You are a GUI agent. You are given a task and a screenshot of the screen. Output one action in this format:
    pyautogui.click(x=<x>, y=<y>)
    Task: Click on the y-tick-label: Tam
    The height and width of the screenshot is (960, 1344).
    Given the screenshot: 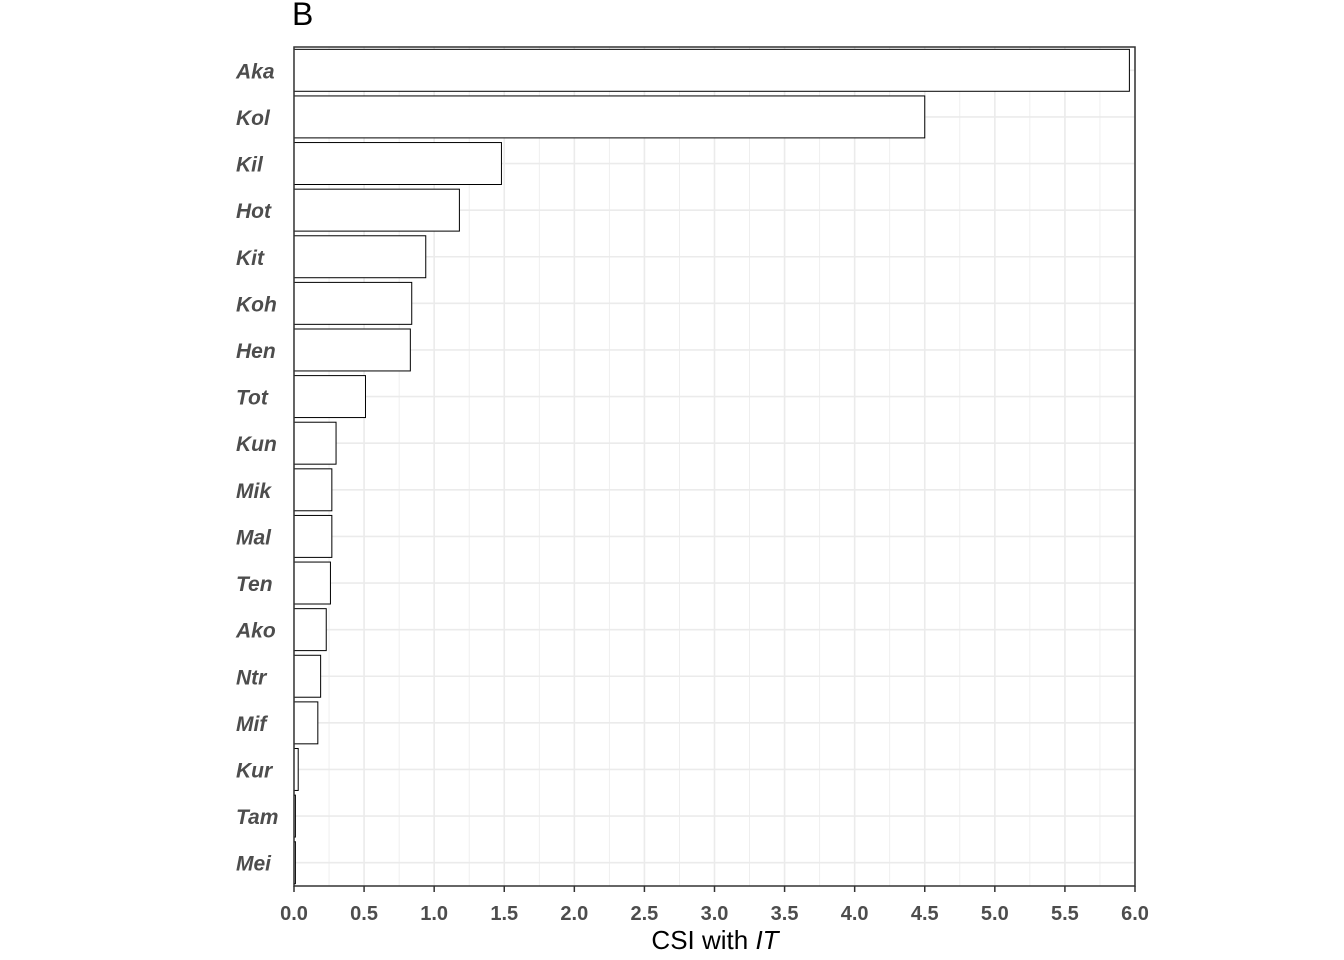 What is the action you would take?
    pyautogui.click(x=257, y=817)
    